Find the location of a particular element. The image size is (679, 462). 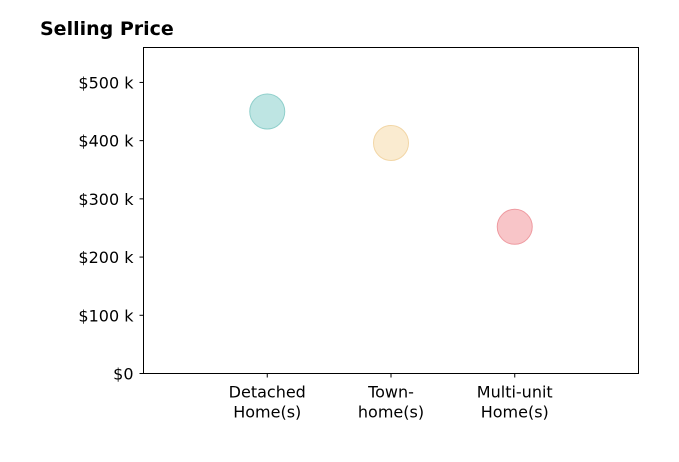

y-tick-label: $400 k is located at coordinates (106, 141).